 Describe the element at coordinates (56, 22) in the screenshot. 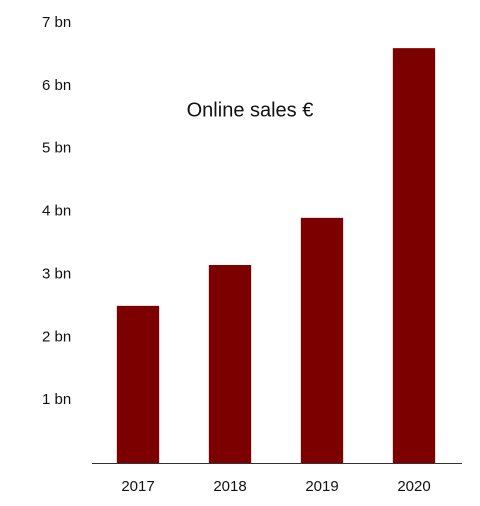

I see `y-tick-label: 7 bn` at that location.